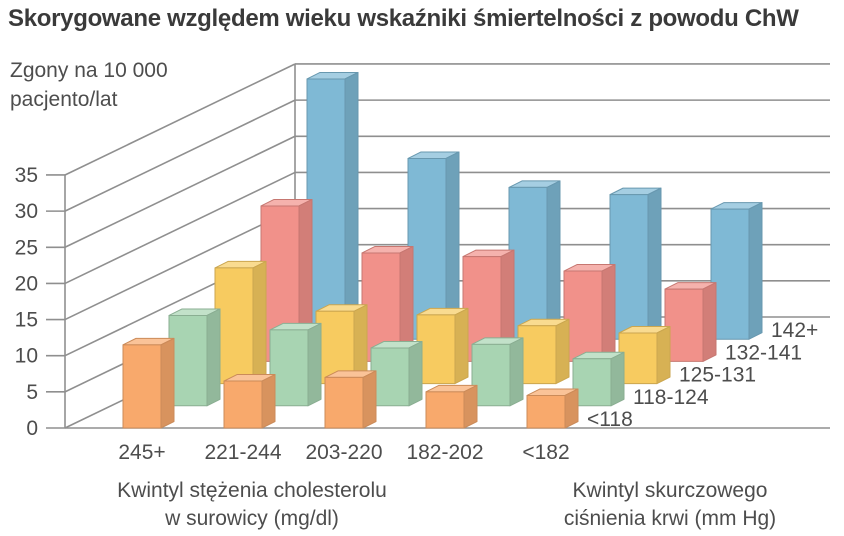 This screenshot has height=536, width=844. I want to click on y-tick-label-10: 10, so click(26, 356).